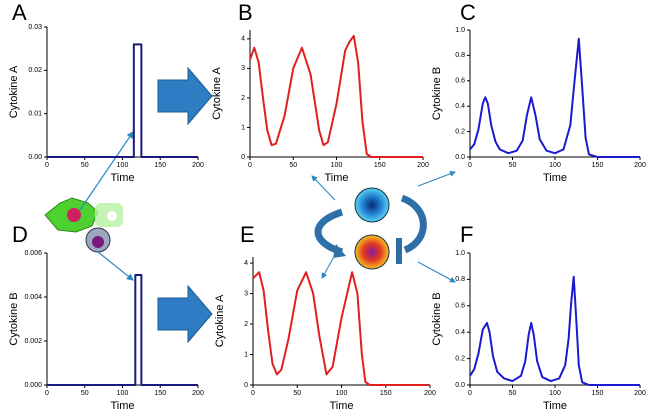 The width and height of the screenshot is (652, 418). I want to click on y-tick-label: 0.002, so click(33, 341).